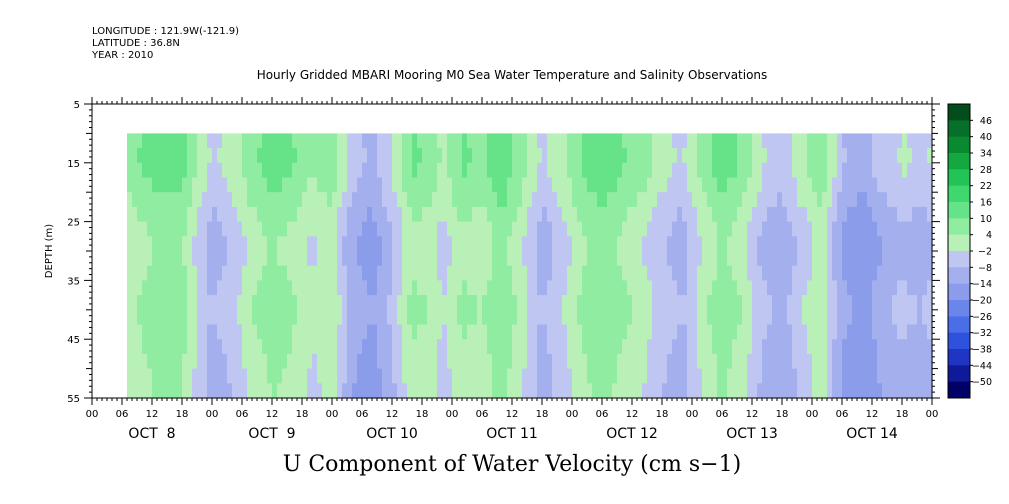 The image size is (1009, 504). Describe the element at coordinates (959, 112) in the screenshot. I see `colorbar-swatch` at that location.